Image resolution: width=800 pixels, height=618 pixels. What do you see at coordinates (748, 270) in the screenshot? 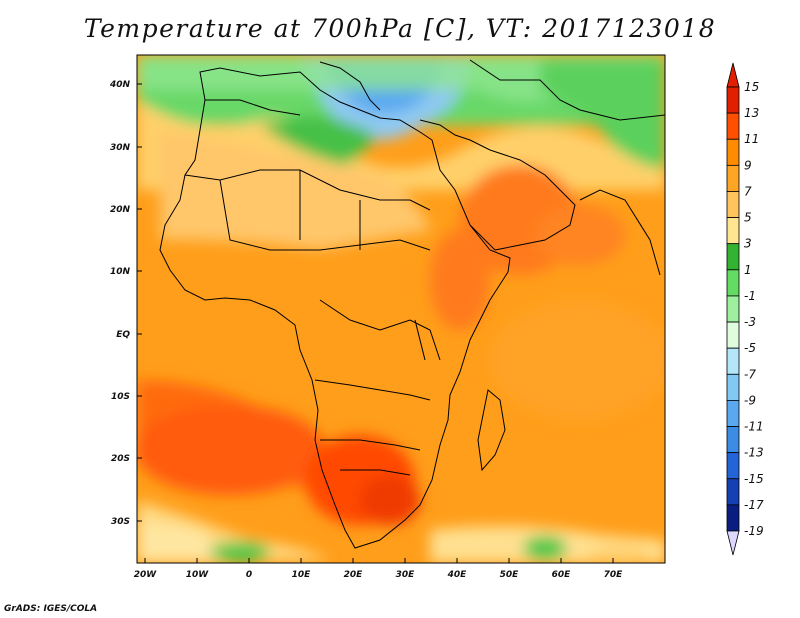
I see `colorbar-label: 1` at bounding box center [748, 270].